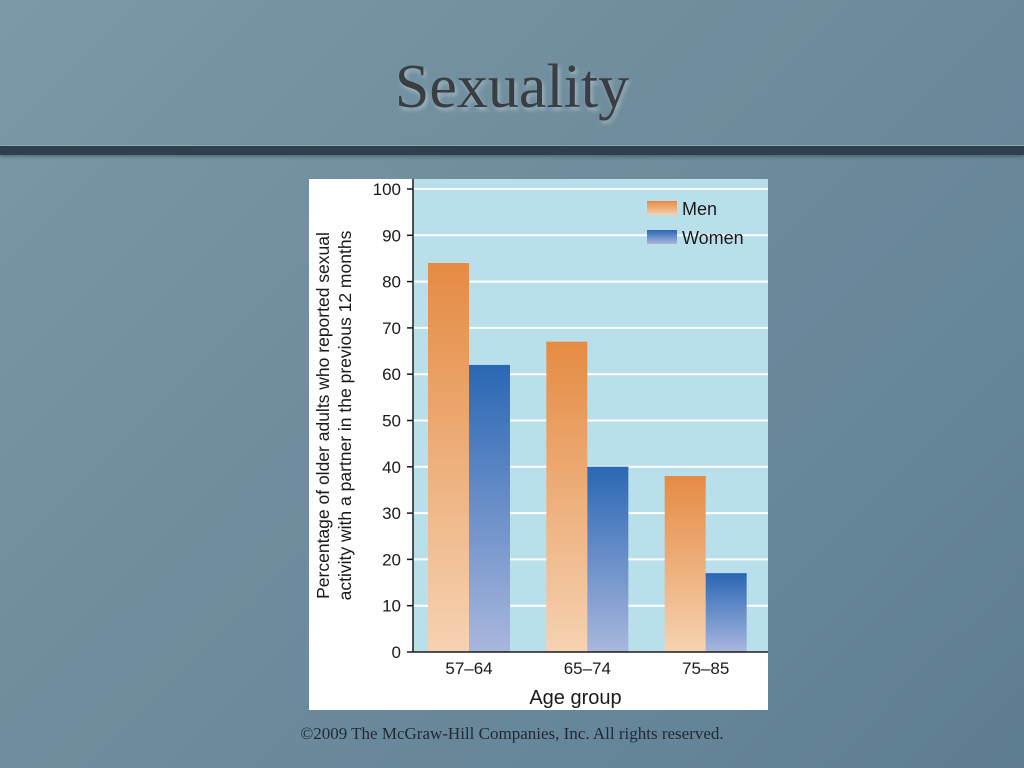  What do you see at coordinates (662, 208) in the screenshot?
I see `legend-swatch-men` at bounding box center [662, 208].